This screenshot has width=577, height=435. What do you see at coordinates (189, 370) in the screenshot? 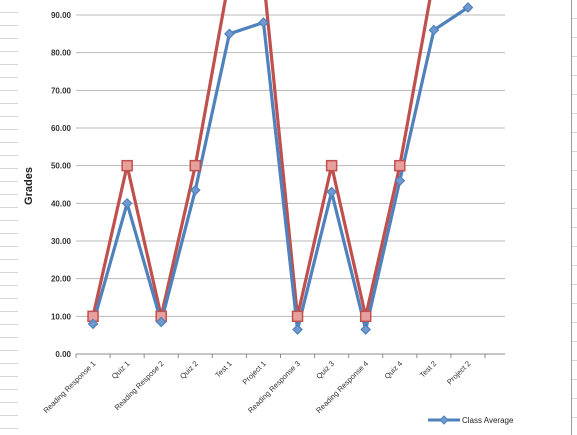
I see `x-tick-label: Quiz 2` at bounding box center [189, 370].